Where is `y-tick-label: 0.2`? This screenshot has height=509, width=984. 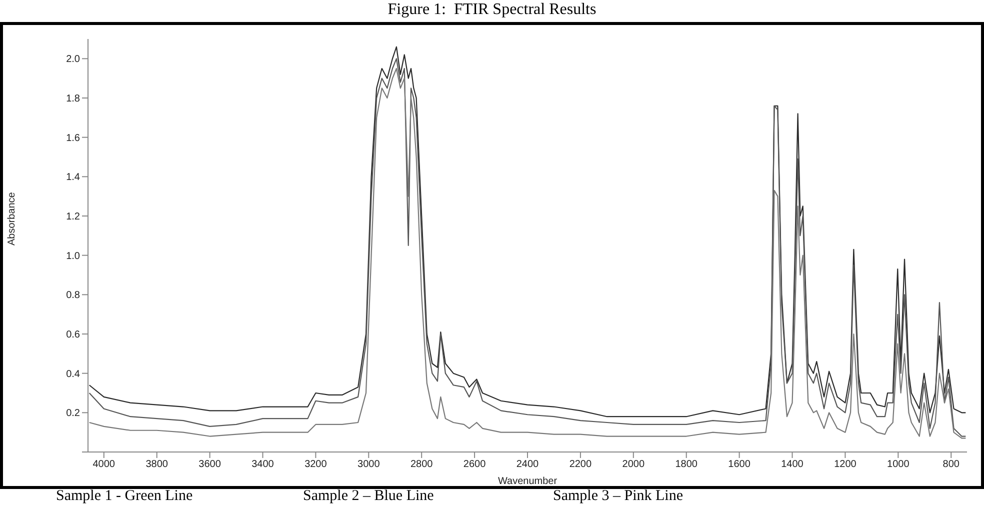
y-tick-label: 0.2 is located at coordinates (73, 414).